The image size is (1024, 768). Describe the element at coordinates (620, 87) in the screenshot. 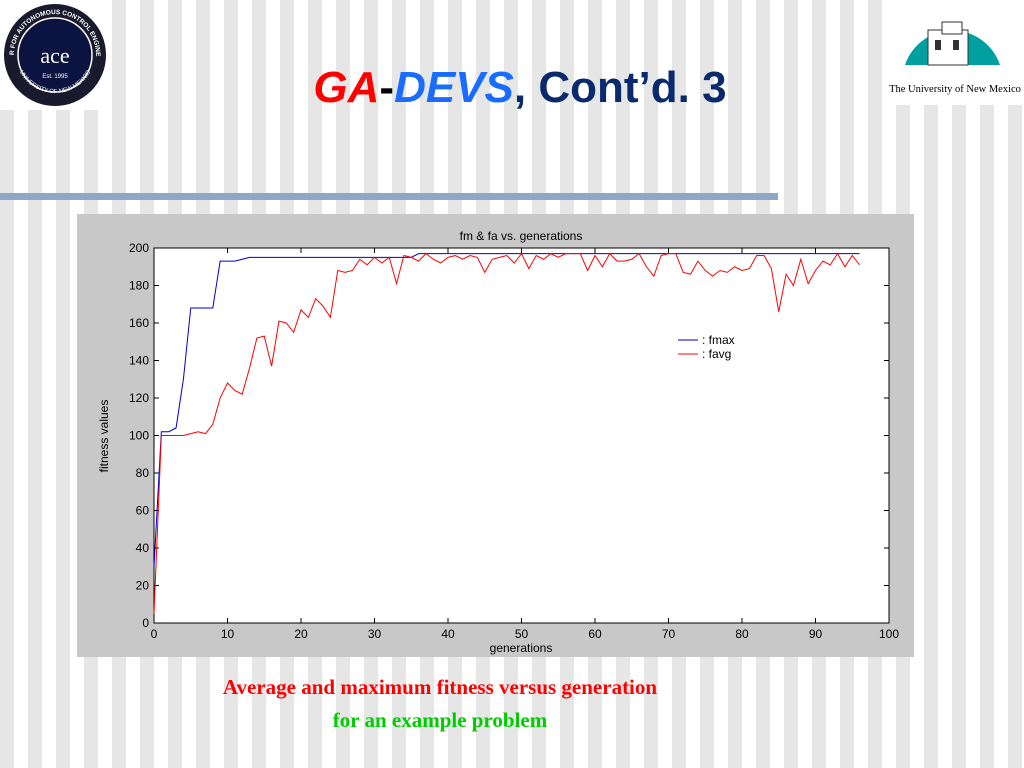

I see `title-part: , Cont’d. 3` at that location.